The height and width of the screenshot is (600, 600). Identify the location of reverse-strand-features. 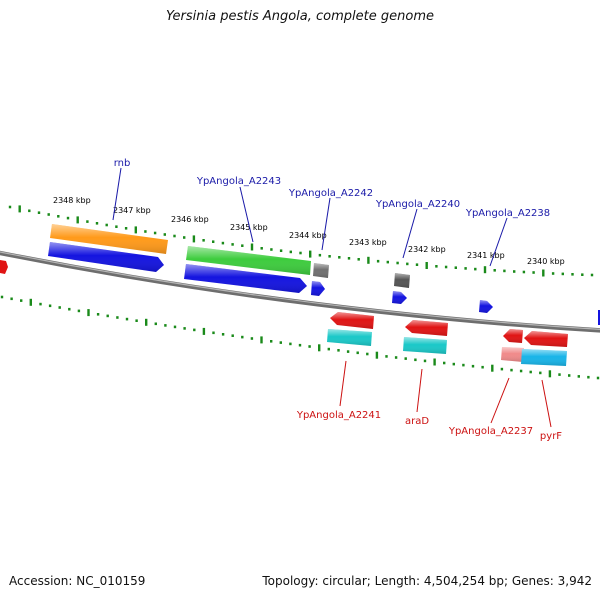
(447, 339).